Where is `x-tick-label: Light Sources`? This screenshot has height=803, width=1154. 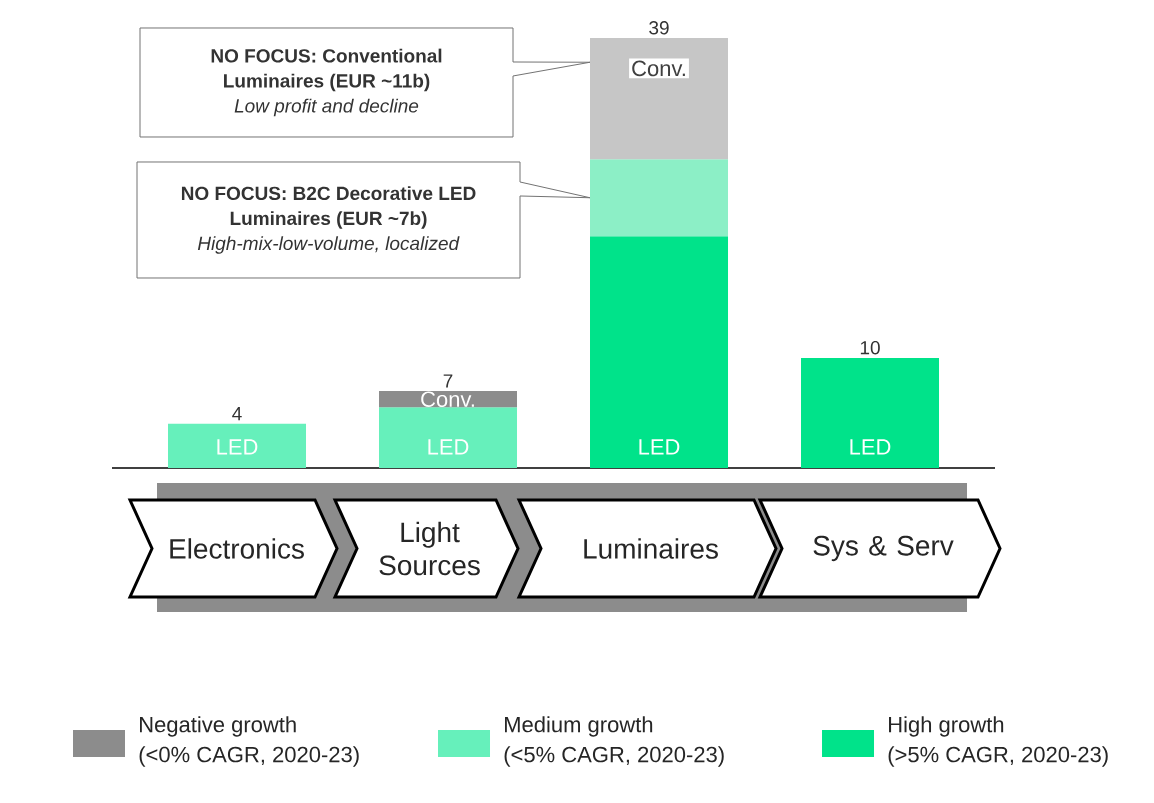
x-tick-label: Light Sources is located at coordinates (429, 548).